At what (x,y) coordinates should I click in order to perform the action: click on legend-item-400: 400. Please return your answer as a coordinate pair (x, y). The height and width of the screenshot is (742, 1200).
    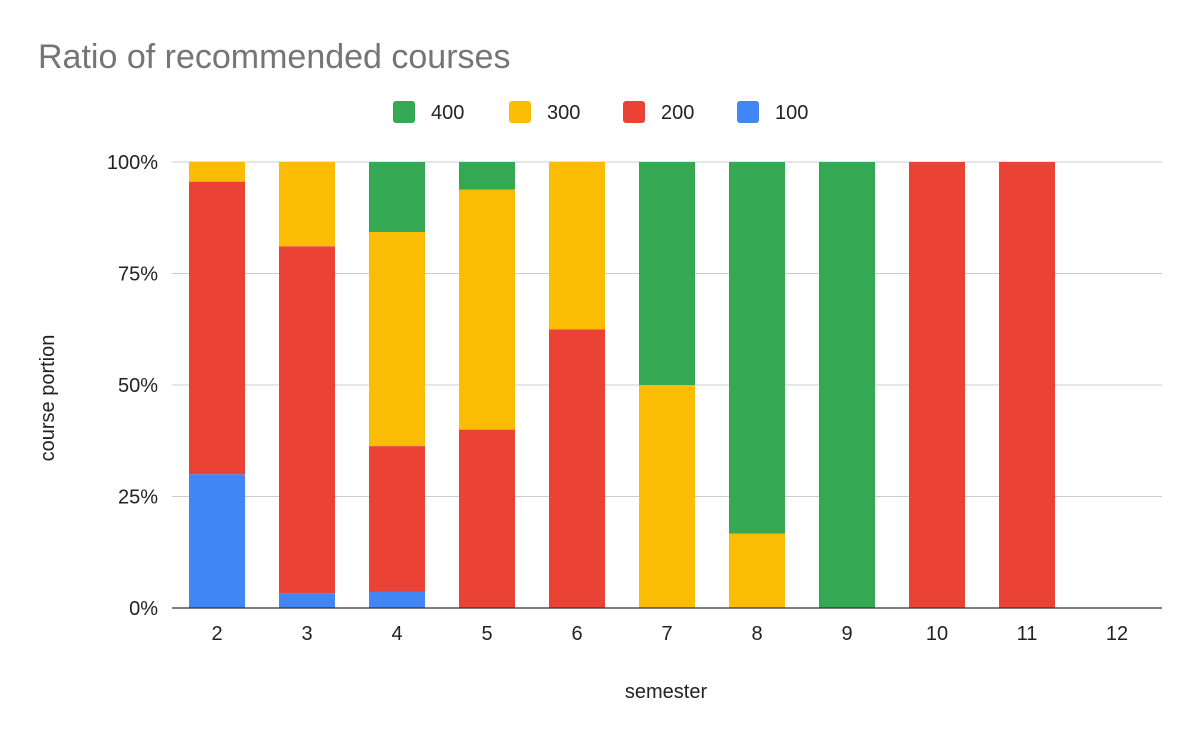
    Looking at the image, I should click on (428, 112).